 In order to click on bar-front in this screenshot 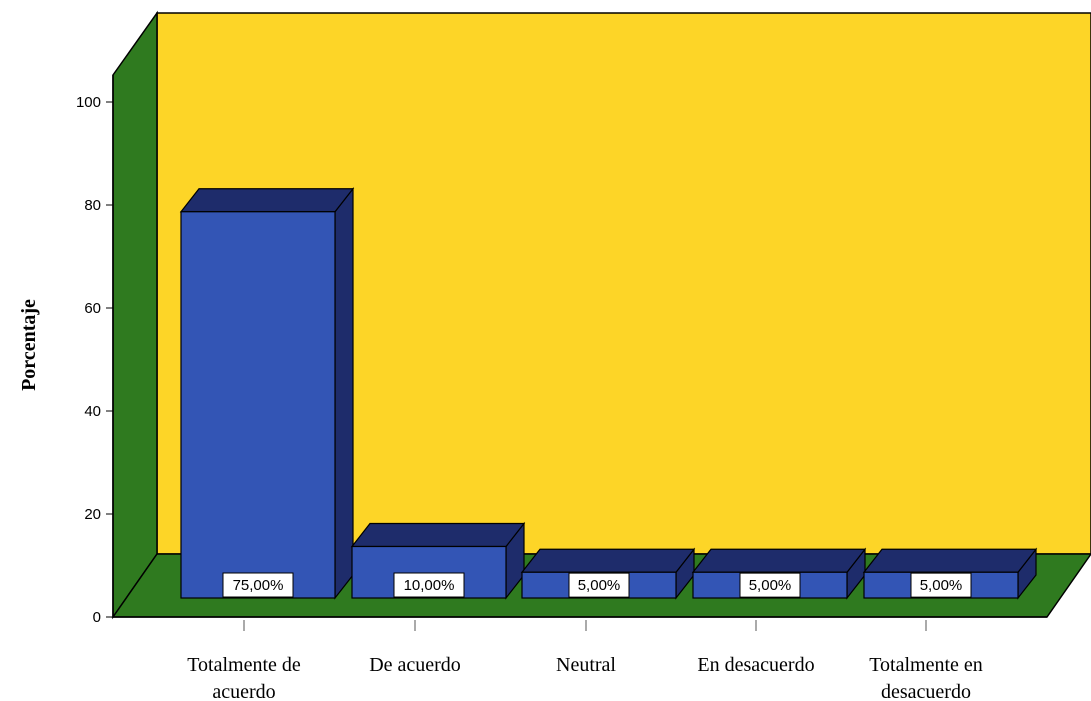, I will do `click(258, 405)`.